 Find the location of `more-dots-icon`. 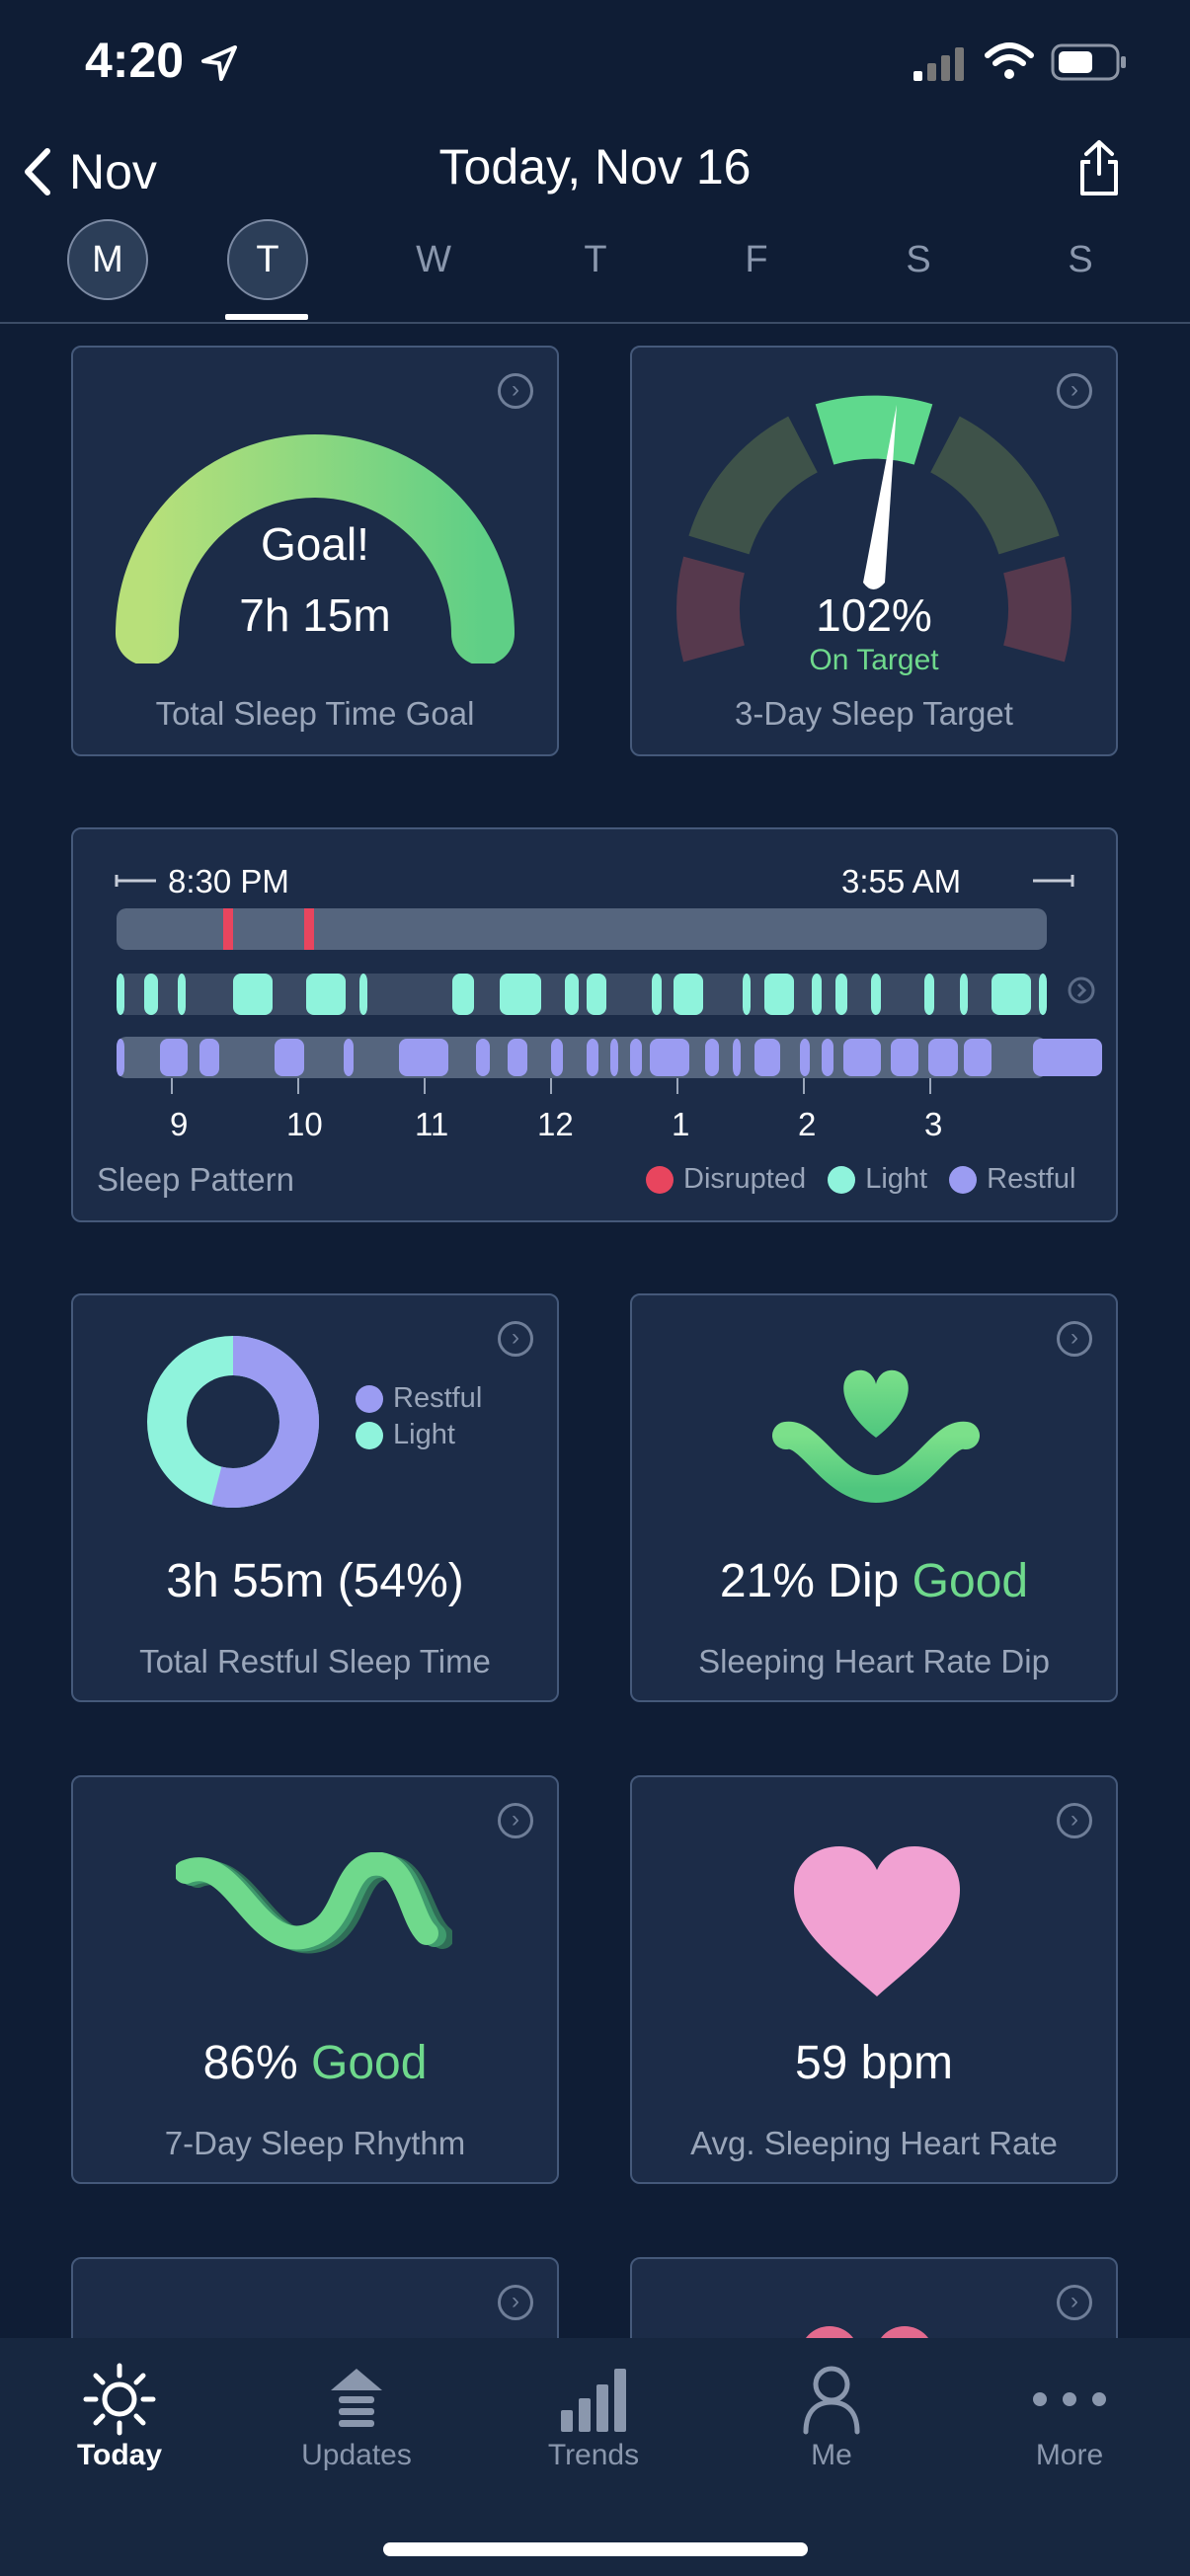

more-dots-icon is located at coordinates (1069, 2399).